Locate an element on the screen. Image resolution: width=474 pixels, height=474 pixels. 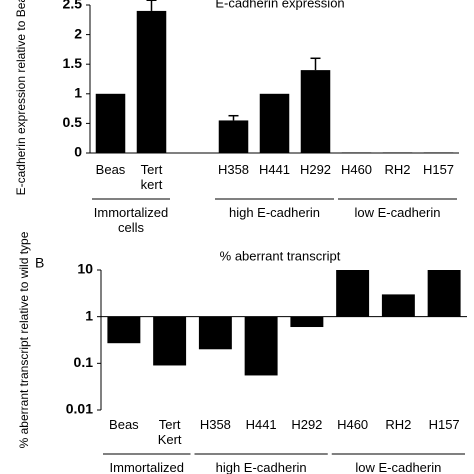
y-tick-label: 0.01 is located at coordinates (79, 409).